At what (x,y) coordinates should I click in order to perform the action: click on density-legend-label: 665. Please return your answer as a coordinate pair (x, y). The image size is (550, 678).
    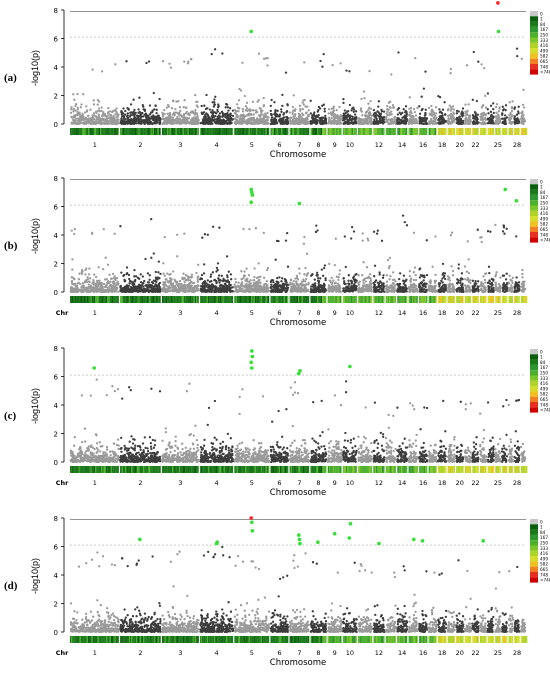
    Looking at the image, I should click on (544, 61).